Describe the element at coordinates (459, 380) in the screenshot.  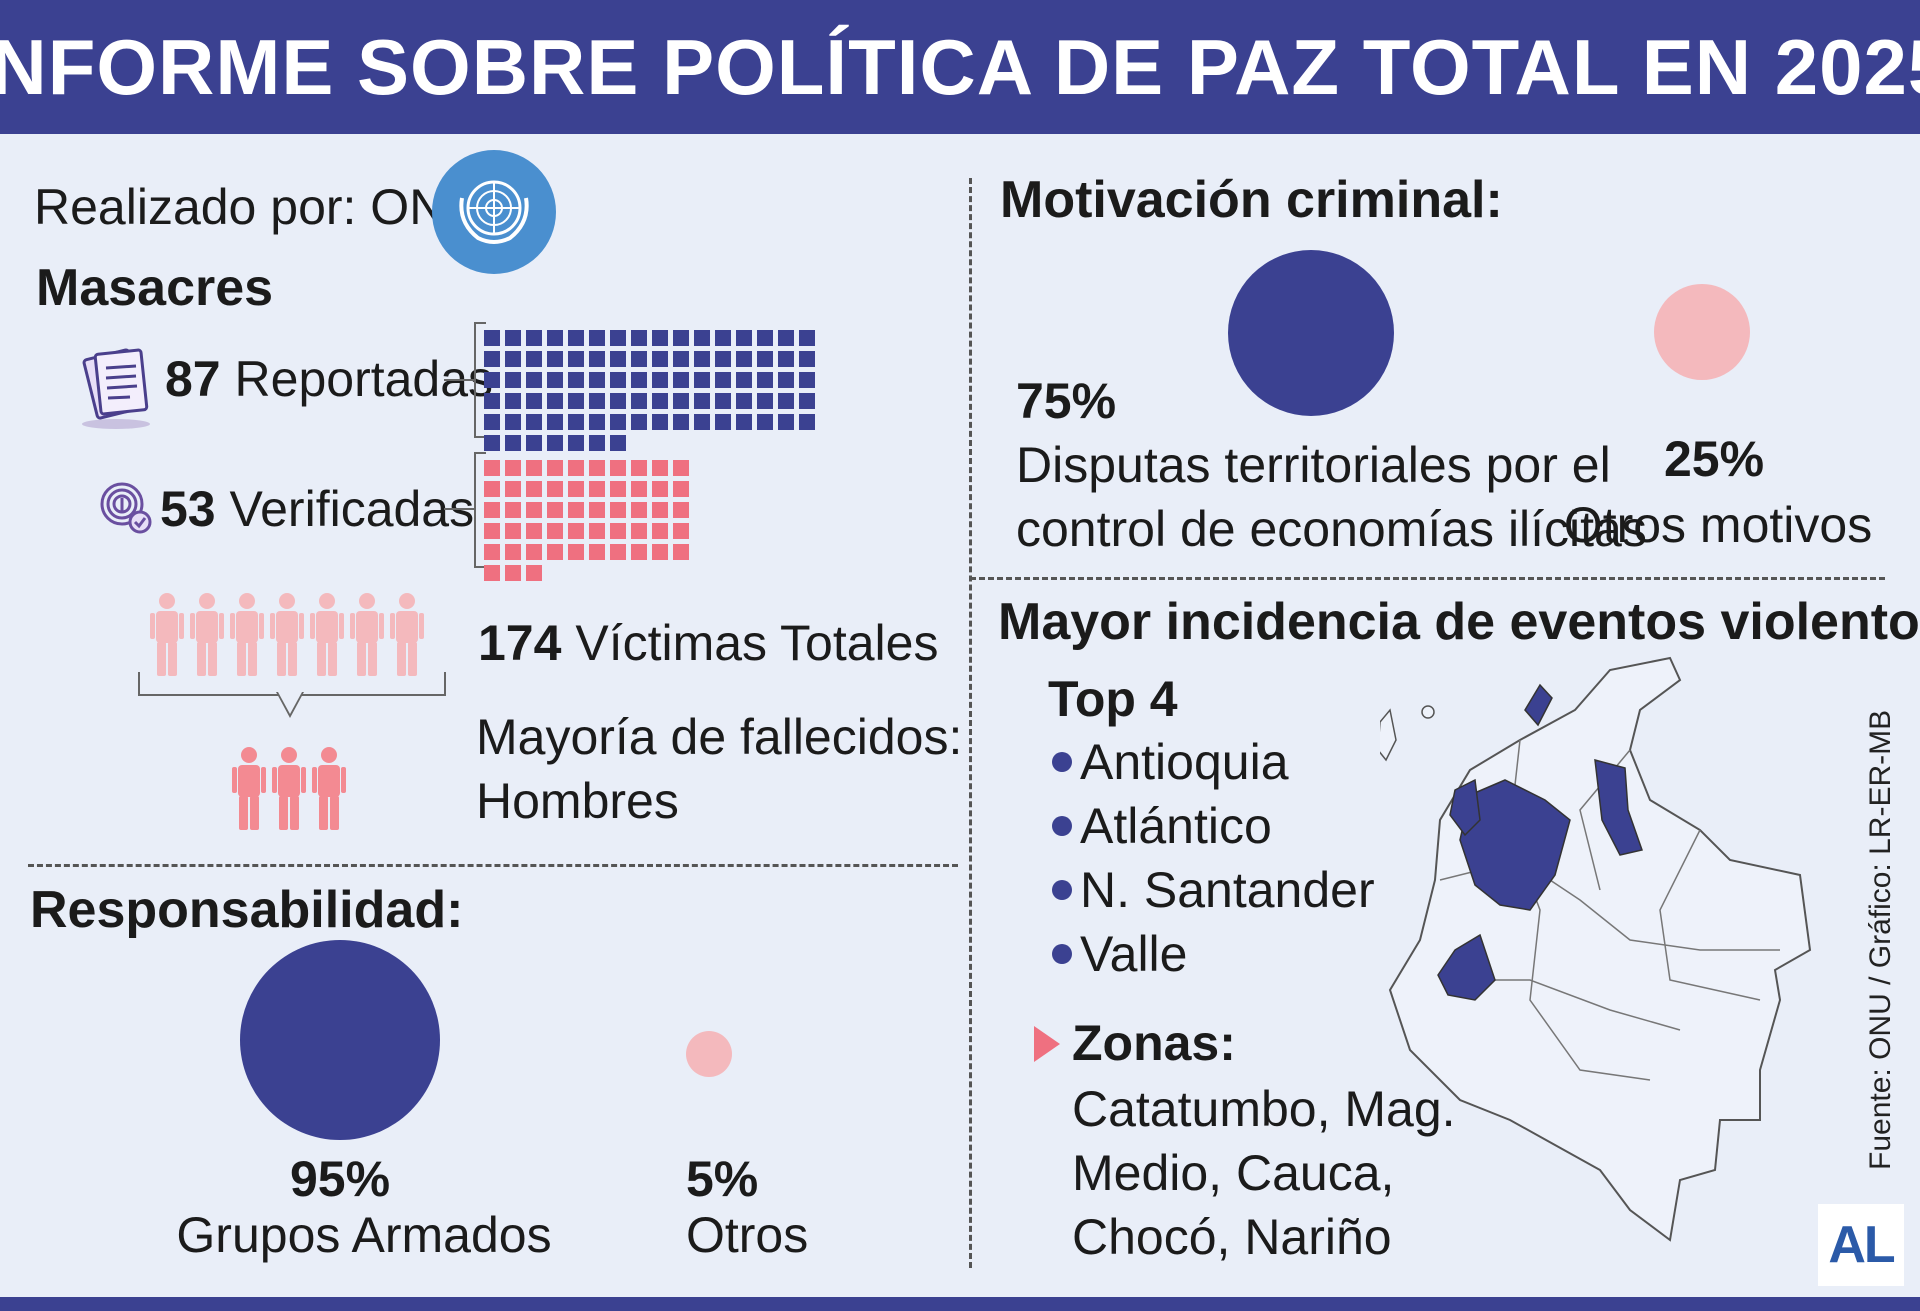
I see `reported-connector` at that location.